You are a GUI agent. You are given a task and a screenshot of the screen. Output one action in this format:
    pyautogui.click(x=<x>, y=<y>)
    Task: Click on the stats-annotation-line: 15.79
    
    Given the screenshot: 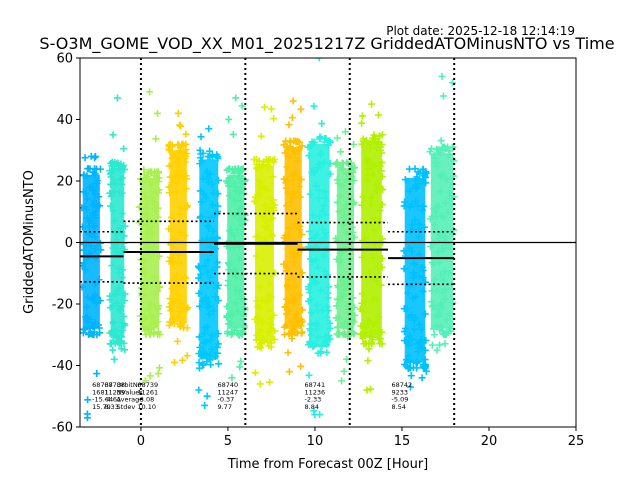 What is the action you would take?
    pyautogui.click(x=101, y=407)
    